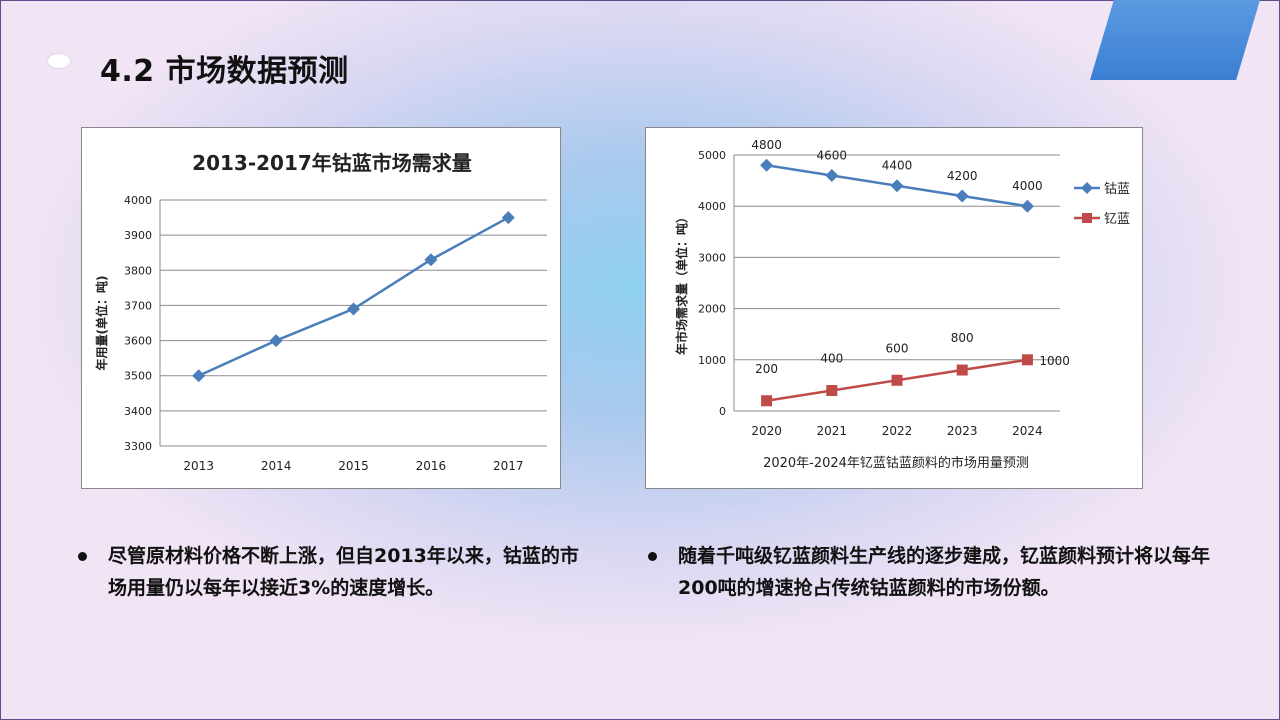 This screenshot has width=1280, height=720. Describe the element at coordinates (766, 431) in the screenshot. I see `x-tick-label: 2020` at that location.